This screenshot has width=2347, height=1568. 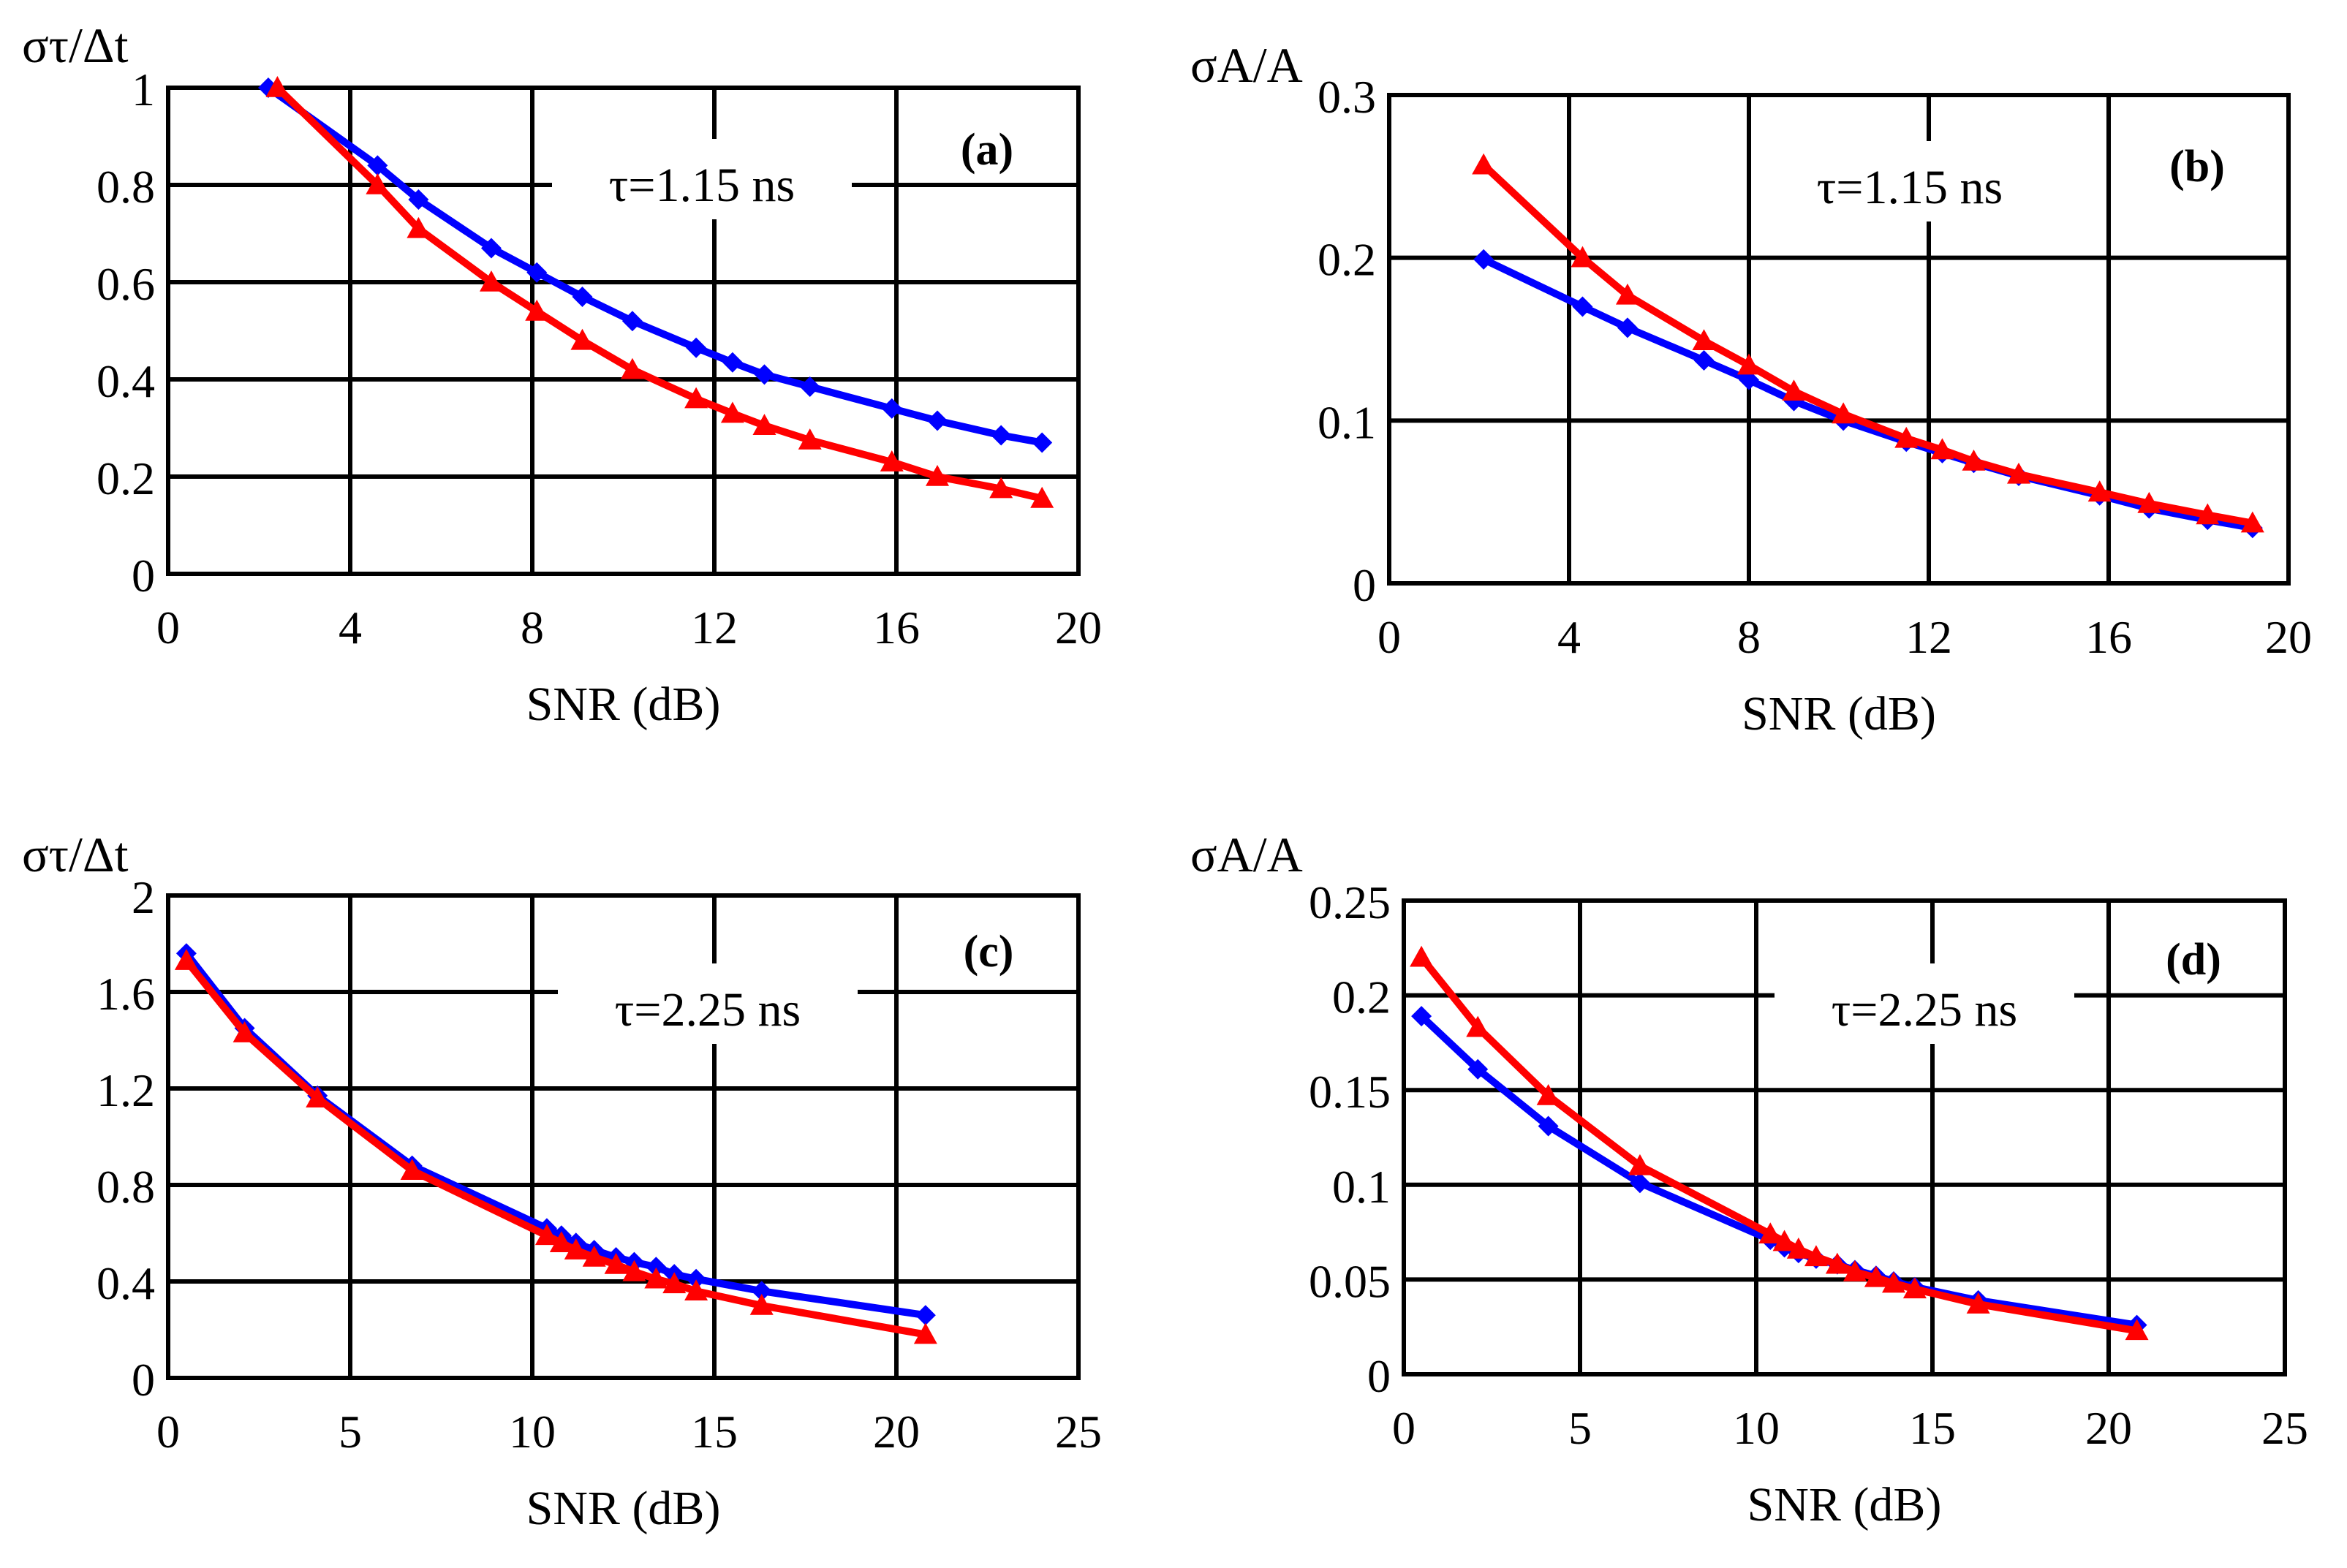 I want to click on y-tick-label: 0.4, so click(x=126, y=381).